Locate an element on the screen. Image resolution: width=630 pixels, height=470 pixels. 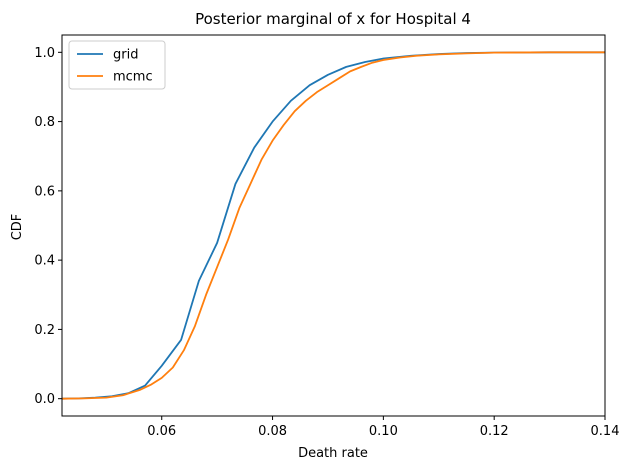
legend: grid mcmc is located at coordinates (117, 65).